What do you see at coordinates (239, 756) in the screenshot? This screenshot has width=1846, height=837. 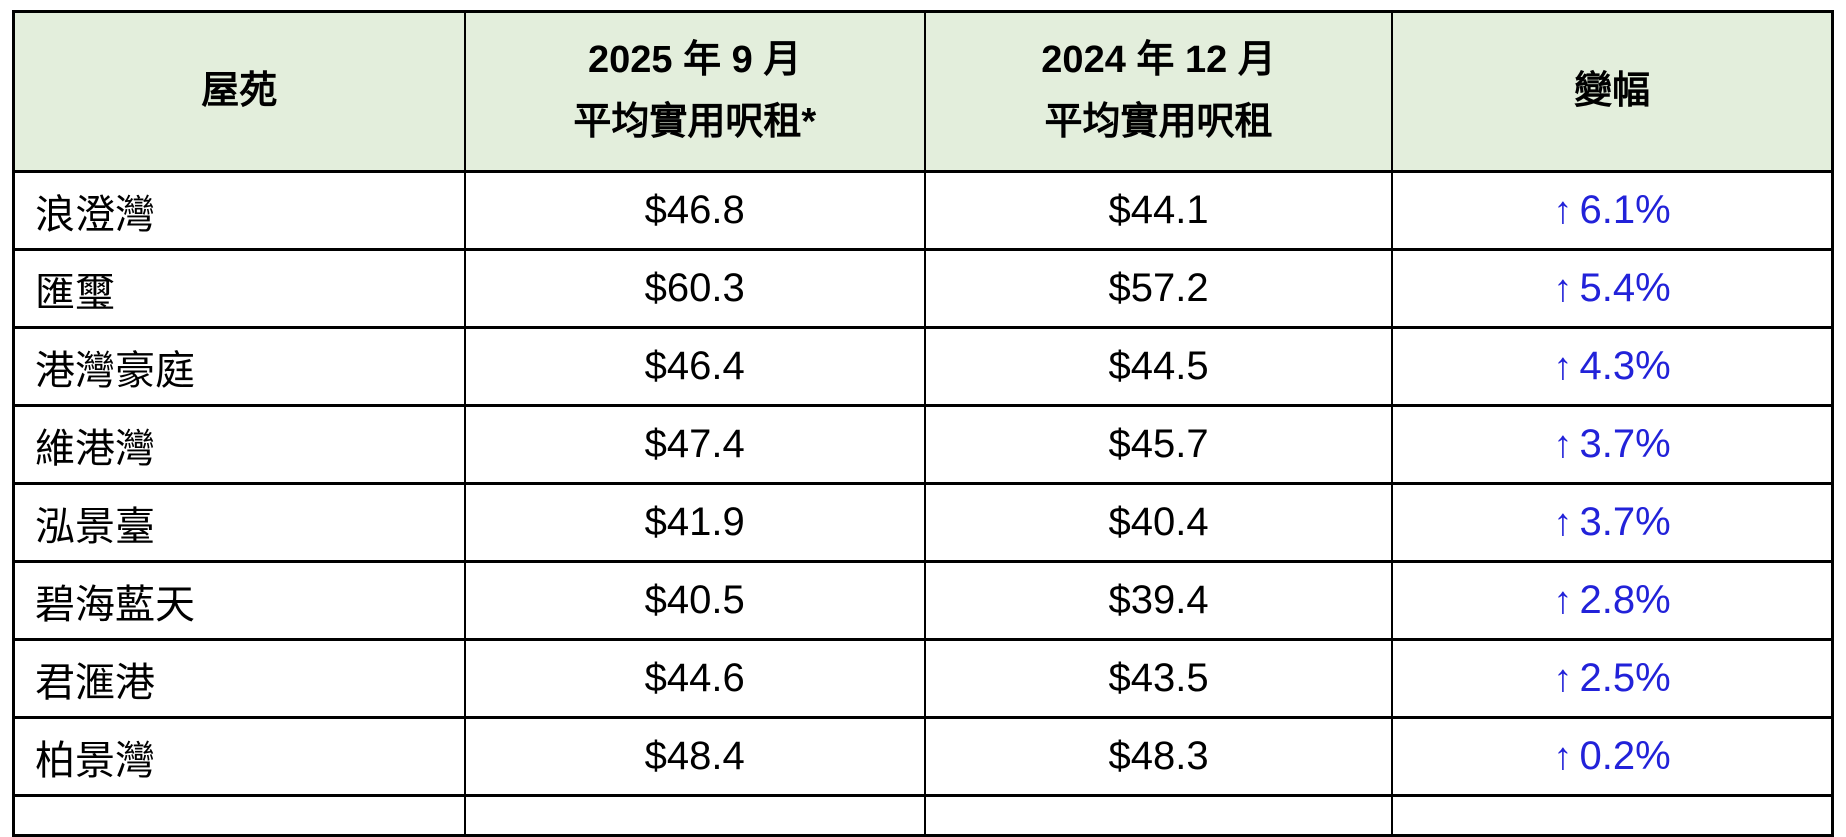 I see `estate-name-cell: 柏景灣` at bounding box center [239, 756].